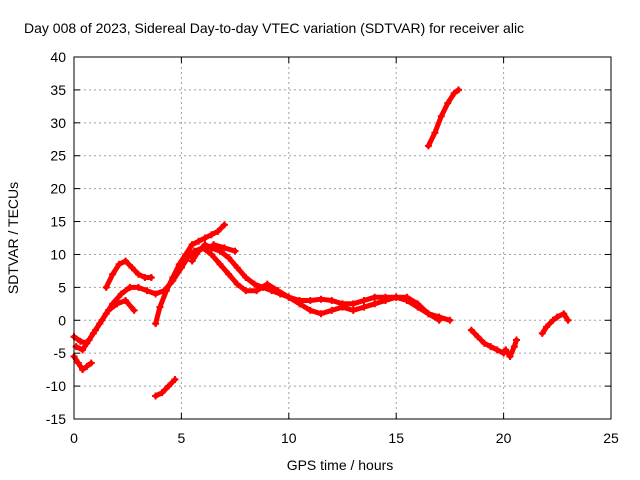 The image size is (640, 480). I want to click on series-track-c, so click(128, 274).